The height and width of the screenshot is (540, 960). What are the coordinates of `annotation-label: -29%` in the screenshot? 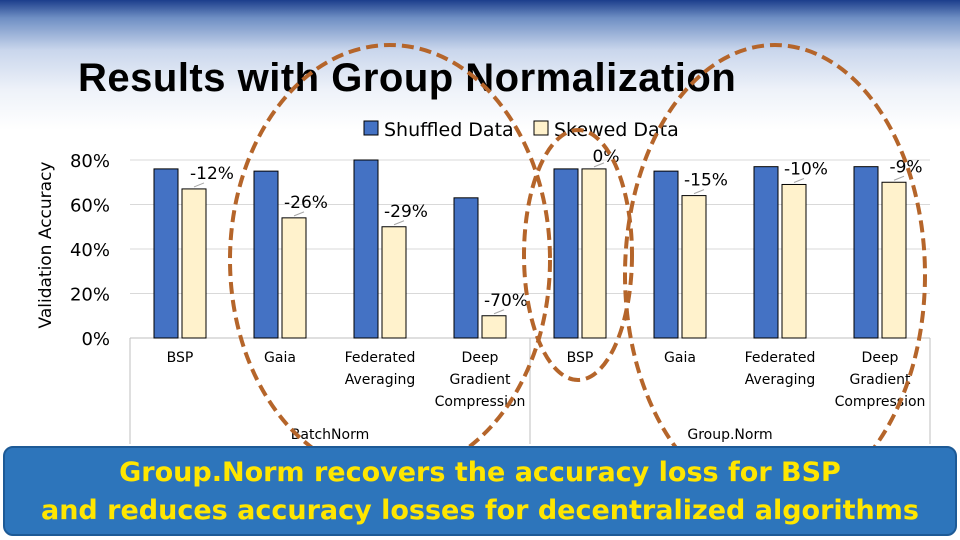 It's located at (406, 212).